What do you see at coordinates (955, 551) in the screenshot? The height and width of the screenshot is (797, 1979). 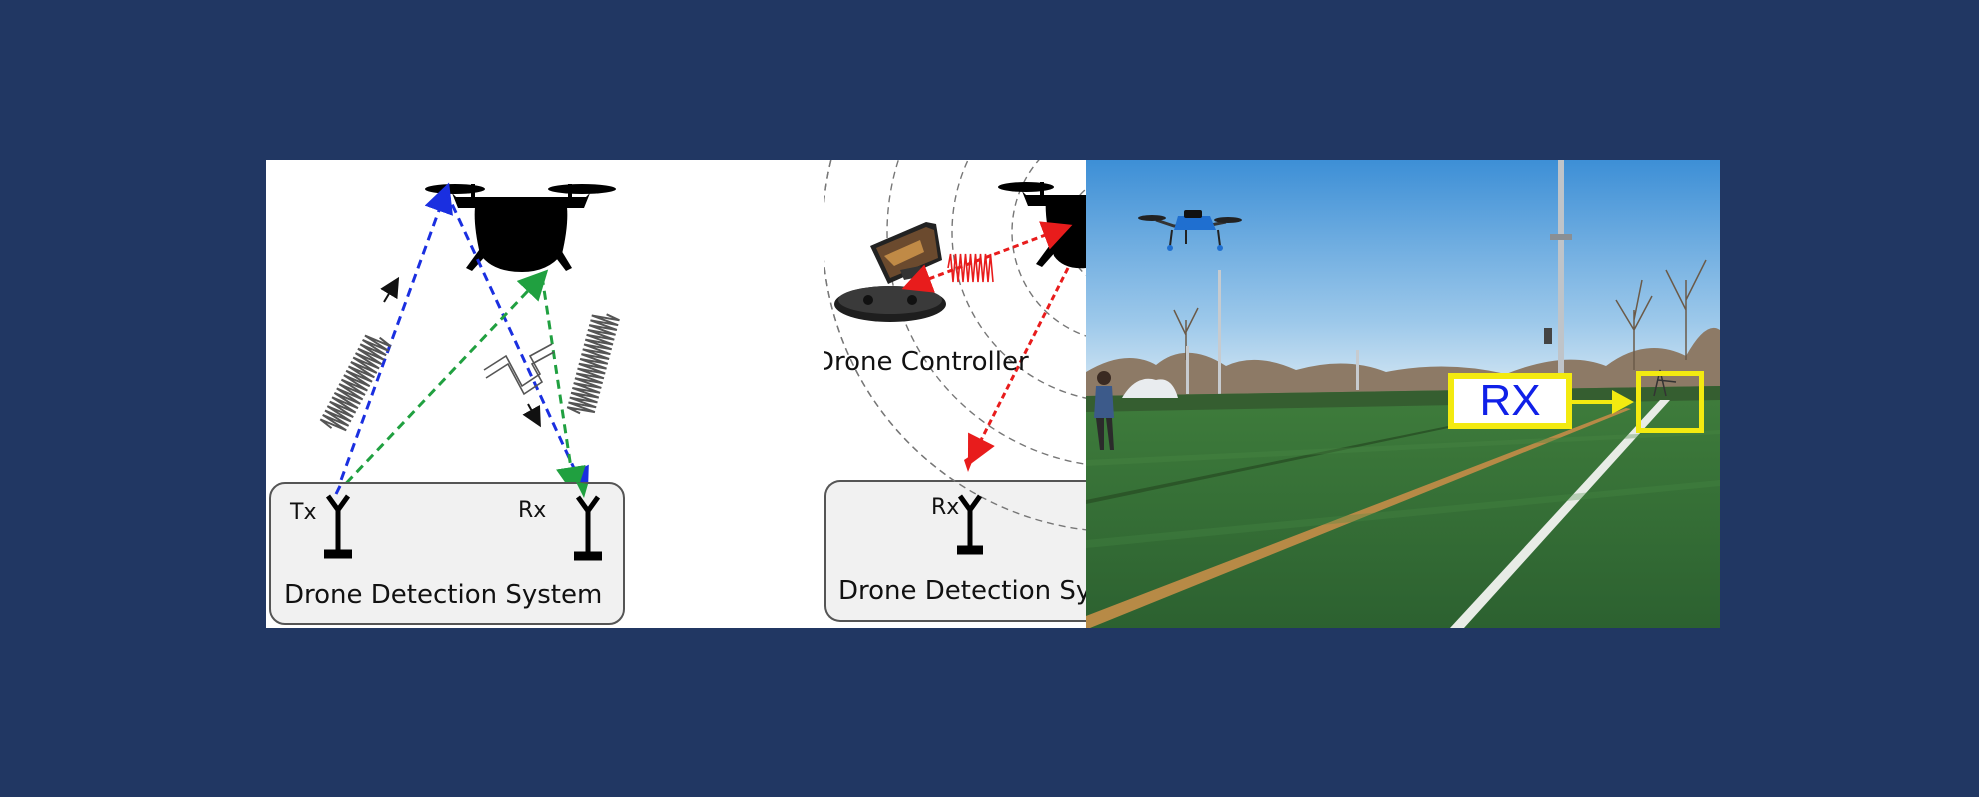 I see `detection-system-box` at bounding box center [955, 551].